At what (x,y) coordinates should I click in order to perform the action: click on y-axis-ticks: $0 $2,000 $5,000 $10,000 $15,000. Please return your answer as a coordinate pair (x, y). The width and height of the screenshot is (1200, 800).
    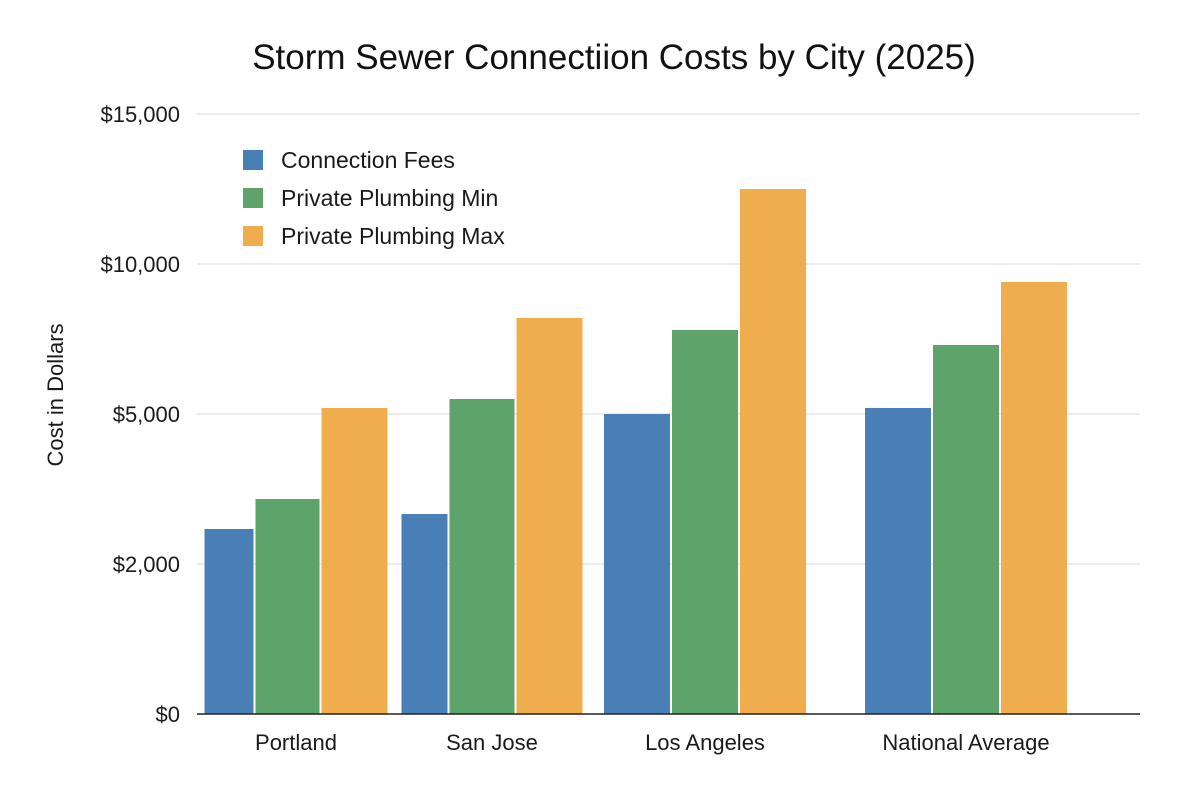
    Looking at the image, I should click on (140, 414).